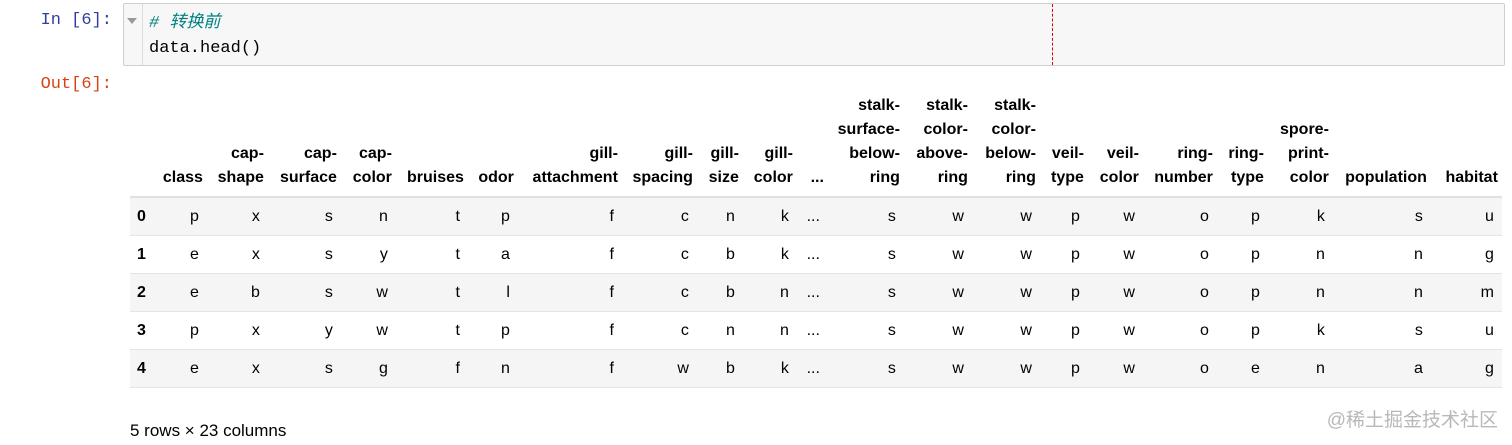 The height and width of the screenshot is (445, 1512). I want to click on table-row: 1 e x s y t a f c b k... s w w p w o p n n g, so click(816, 254).